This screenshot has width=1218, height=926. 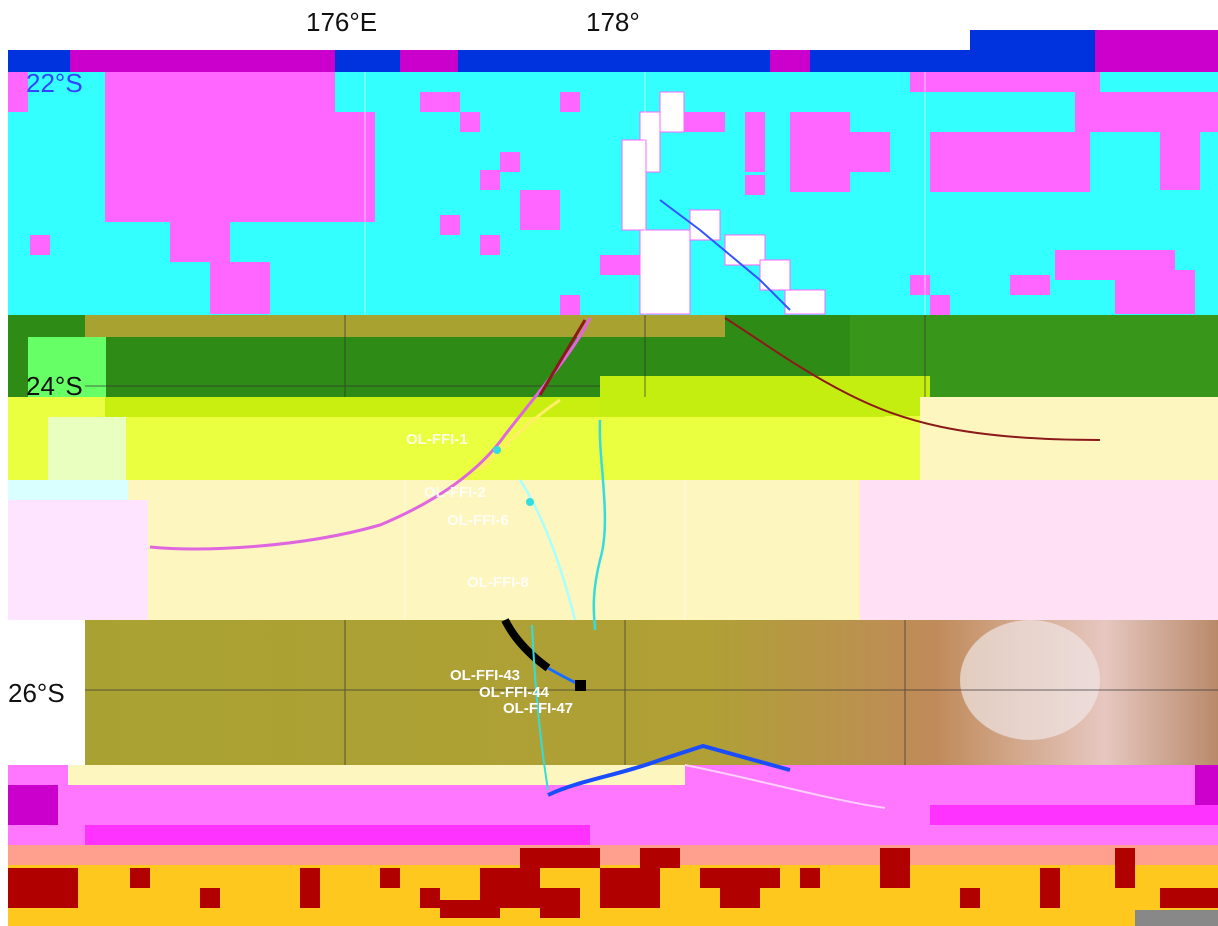 What do you see at coordinates (485, 675) in the screenshot?
I see `station-label: OL-FFI-43` at bounding box center [485, 675].